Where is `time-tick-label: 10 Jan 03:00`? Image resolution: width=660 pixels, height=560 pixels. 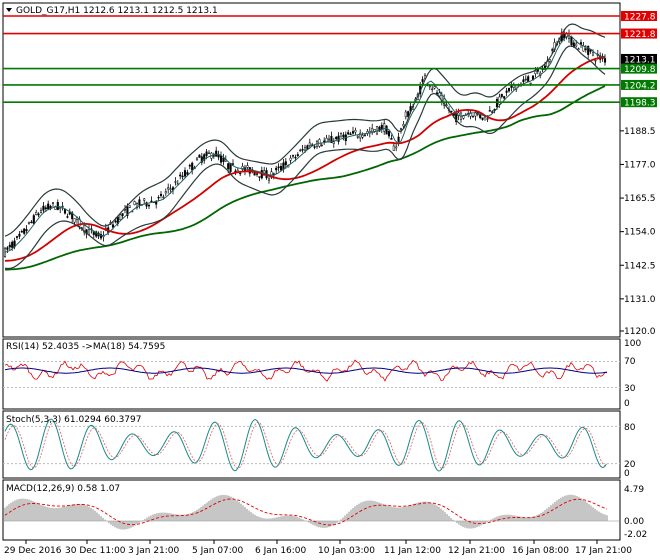 time-tick-label: 10 Jan 03:00 is located at coordinates (346, 551).